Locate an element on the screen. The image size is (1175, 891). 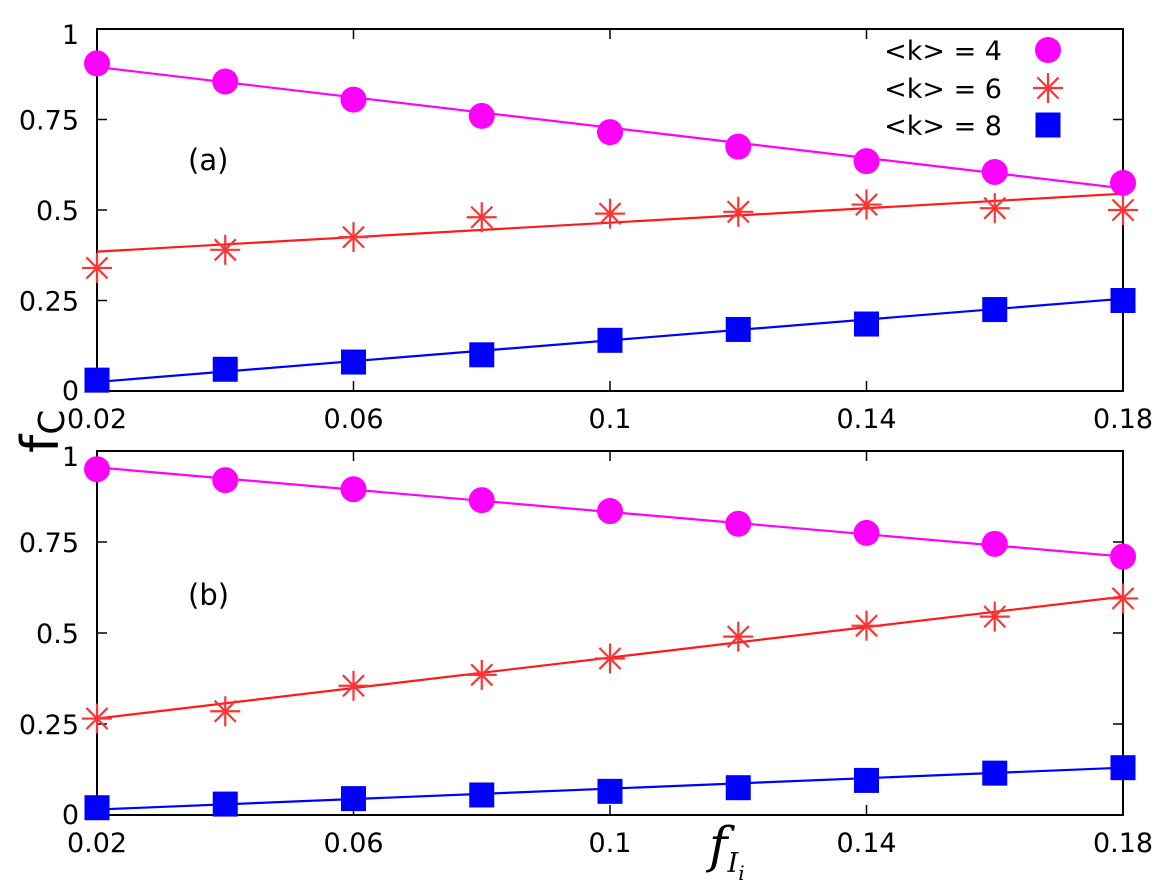
svg-text: fC is located at coordinates (42, 431).